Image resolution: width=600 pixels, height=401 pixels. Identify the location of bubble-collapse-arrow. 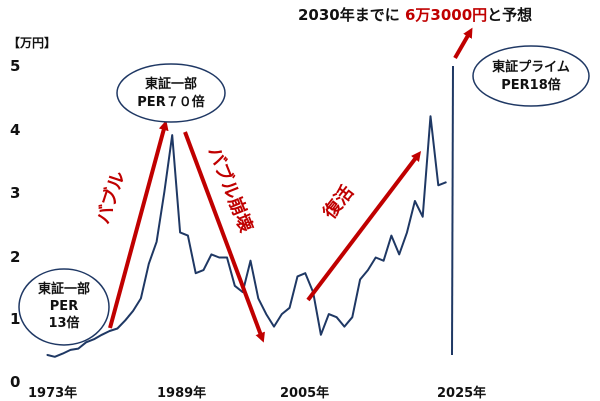
(224, 237).